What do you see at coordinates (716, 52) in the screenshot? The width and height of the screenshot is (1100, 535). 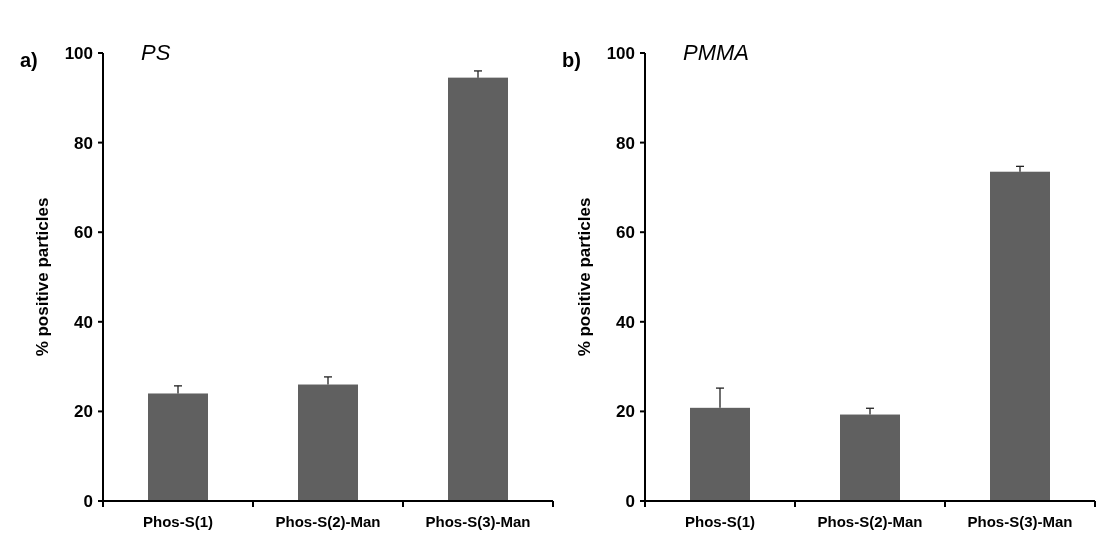 I see `chart-title: PMMA` at bounding box center [716, 52].